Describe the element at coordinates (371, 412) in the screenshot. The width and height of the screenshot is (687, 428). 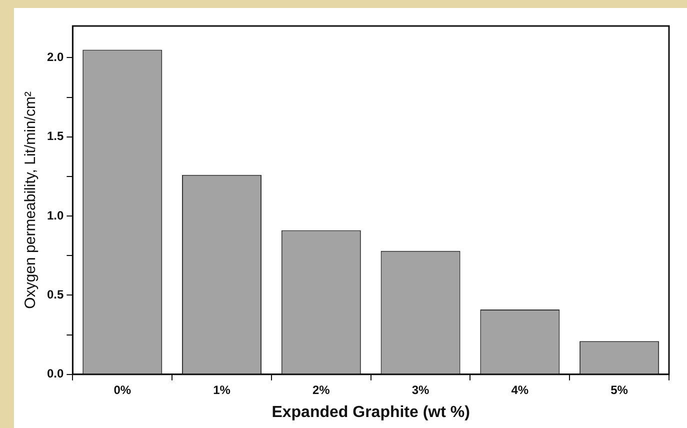
I see `x-axis-title: Expanded Graphite (wt %)` at that location.